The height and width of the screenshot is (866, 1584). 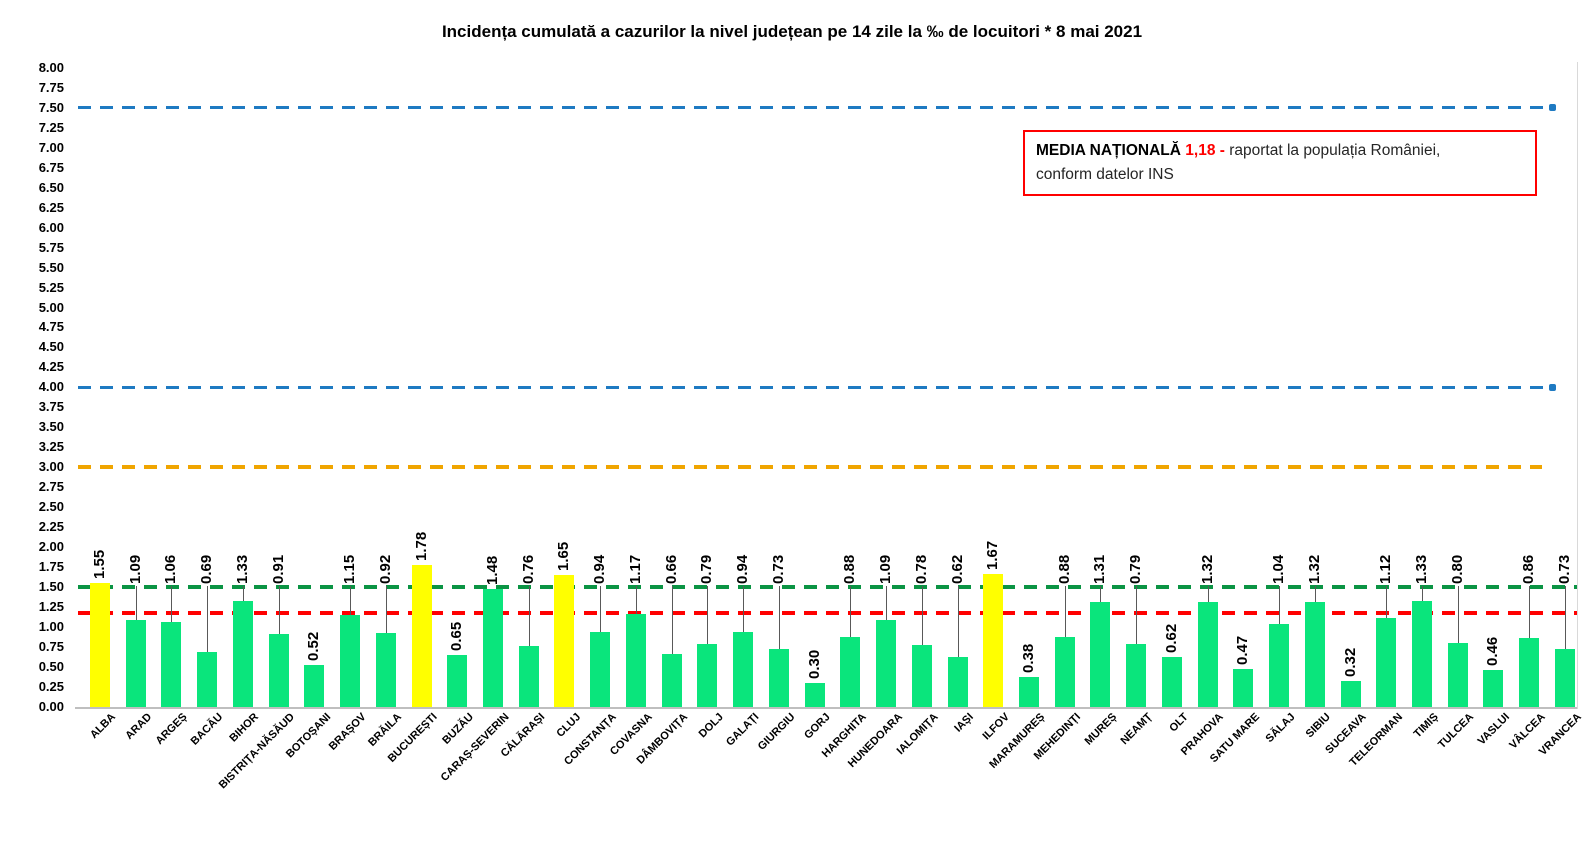 What do you see at coordinates (1178, 723) in the screenshot?
I see `county-label-olt: OLT` at bounding box center [1178, 723].